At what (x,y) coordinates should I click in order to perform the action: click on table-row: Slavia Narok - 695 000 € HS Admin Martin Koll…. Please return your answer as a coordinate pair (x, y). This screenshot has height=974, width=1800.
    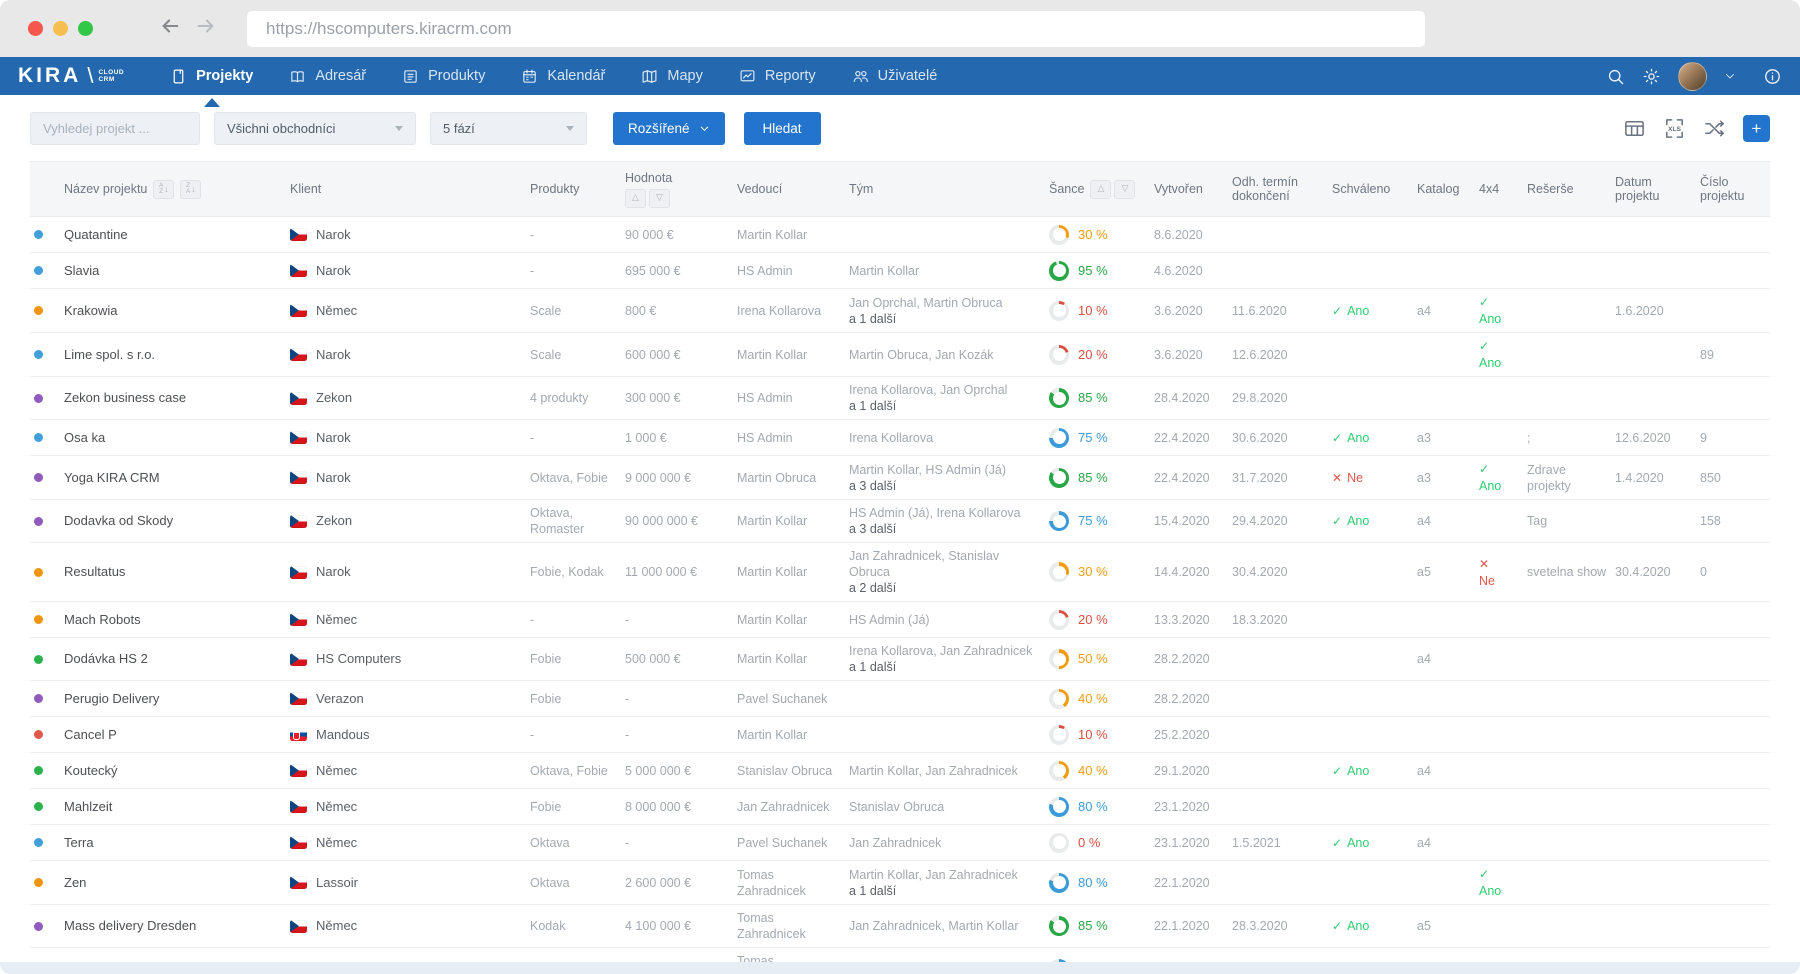
    Looking at the image, I should click on (900, 271).